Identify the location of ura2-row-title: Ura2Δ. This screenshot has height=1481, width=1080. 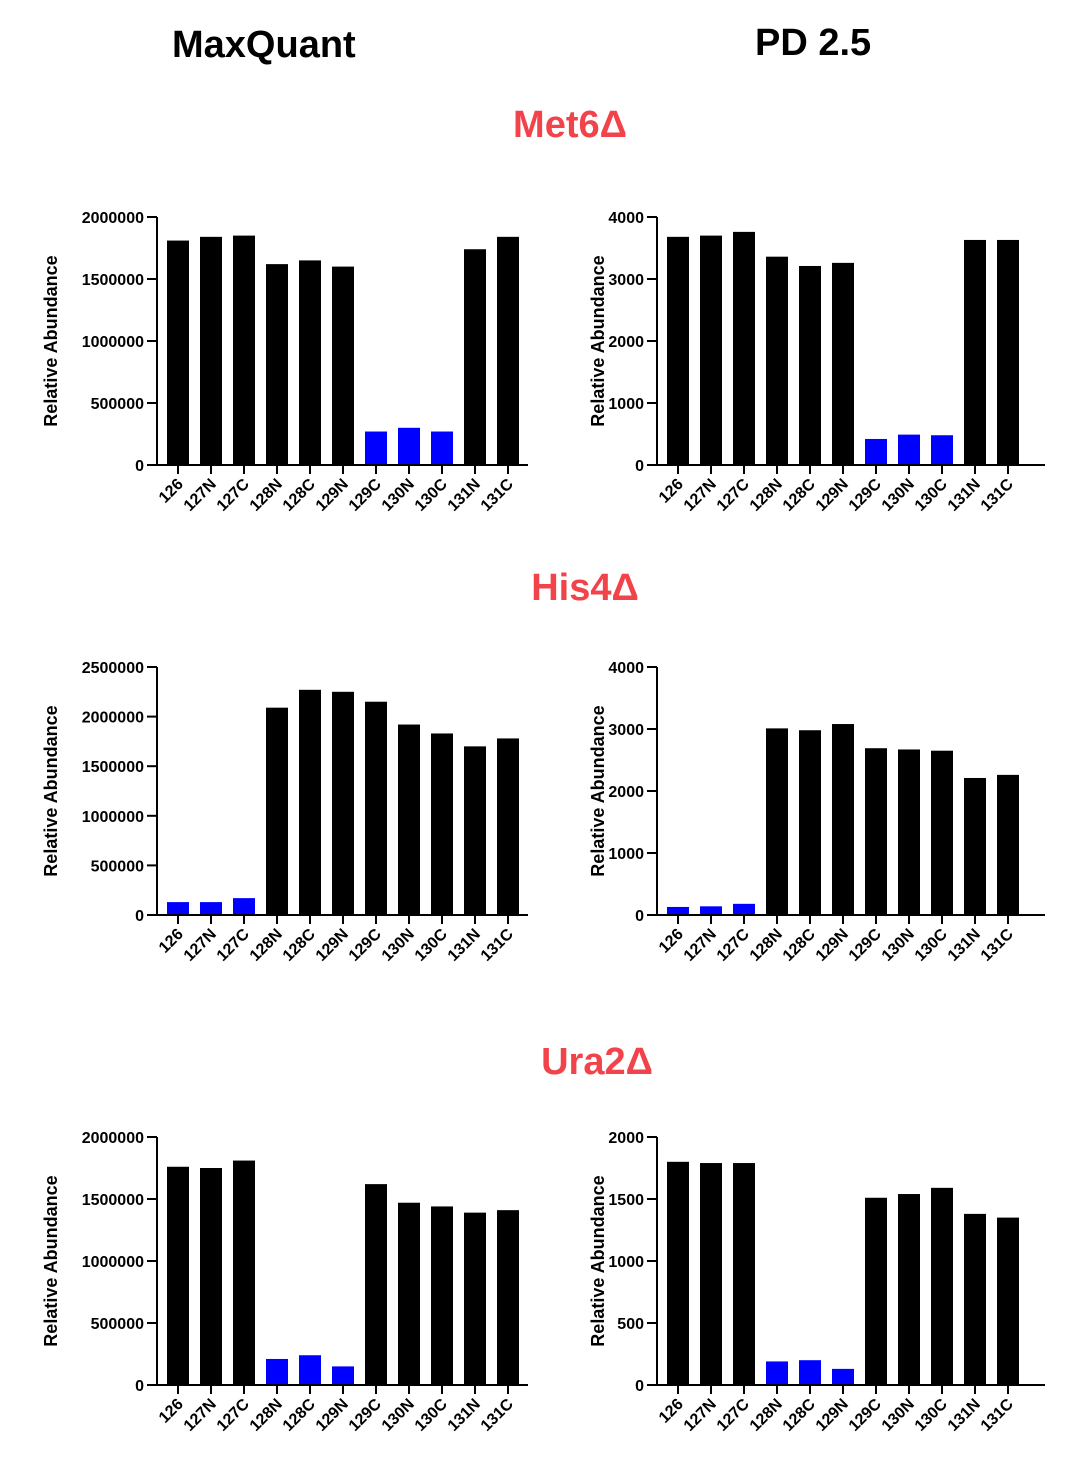
(597, 1062).